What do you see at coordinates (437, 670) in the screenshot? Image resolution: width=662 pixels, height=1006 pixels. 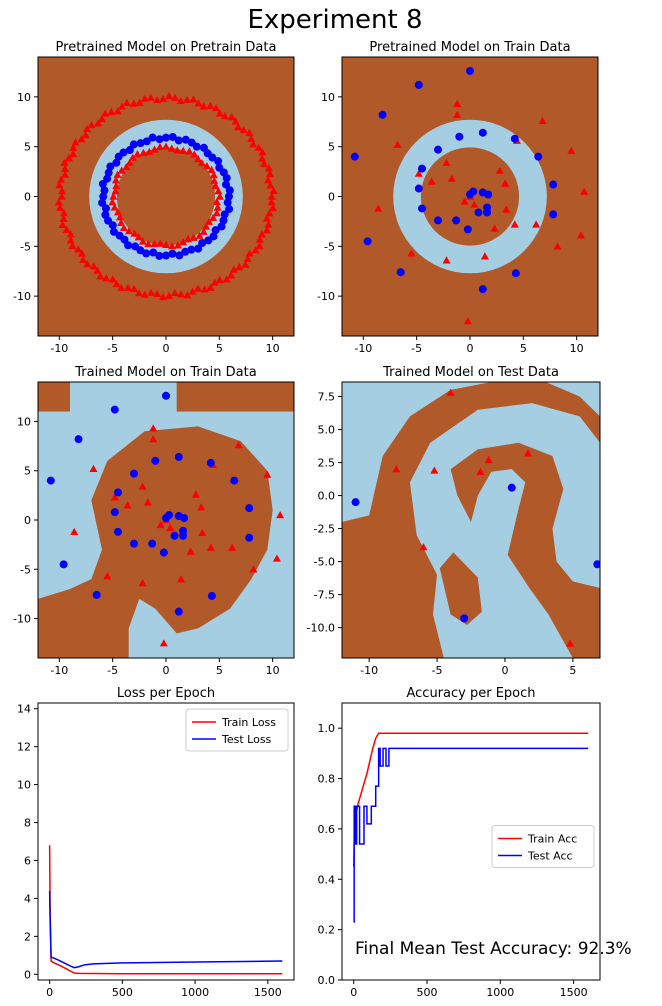 I see `x-tick-label: -5` at bounding box center [437, 670].